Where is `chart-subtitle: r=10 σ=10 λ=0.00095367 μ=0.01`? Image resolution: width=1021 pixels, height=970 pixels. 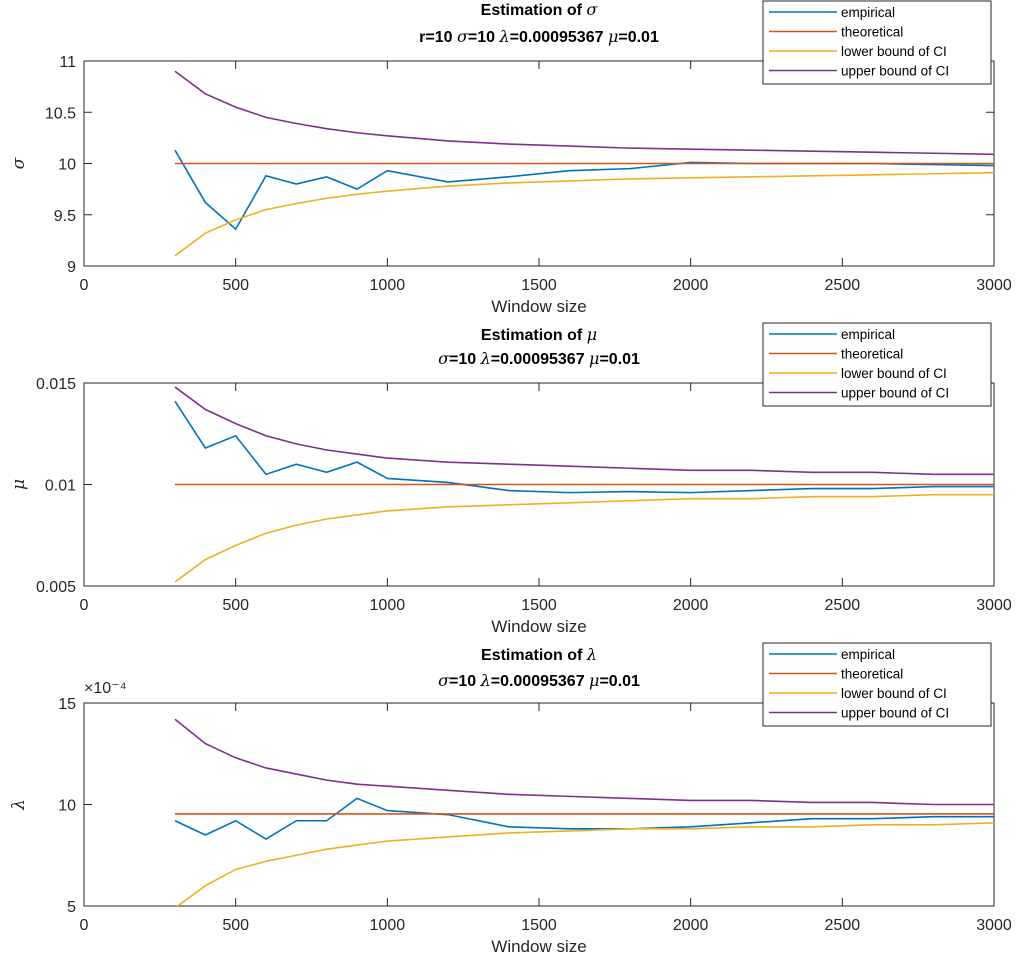
chart-subtitle: r=10 σ=10 λ=0.00095367 μ=0.01 is located at coordinates (539, 36).